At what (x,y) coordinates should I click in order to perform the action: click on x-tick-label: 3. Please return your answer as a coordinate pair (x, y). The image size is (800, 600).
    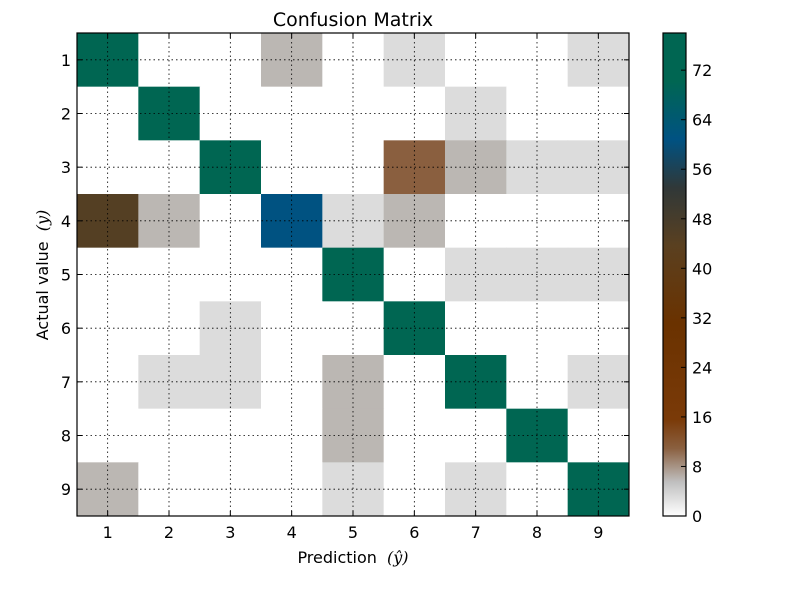
    Looking at the image, I should click on (230, 532).